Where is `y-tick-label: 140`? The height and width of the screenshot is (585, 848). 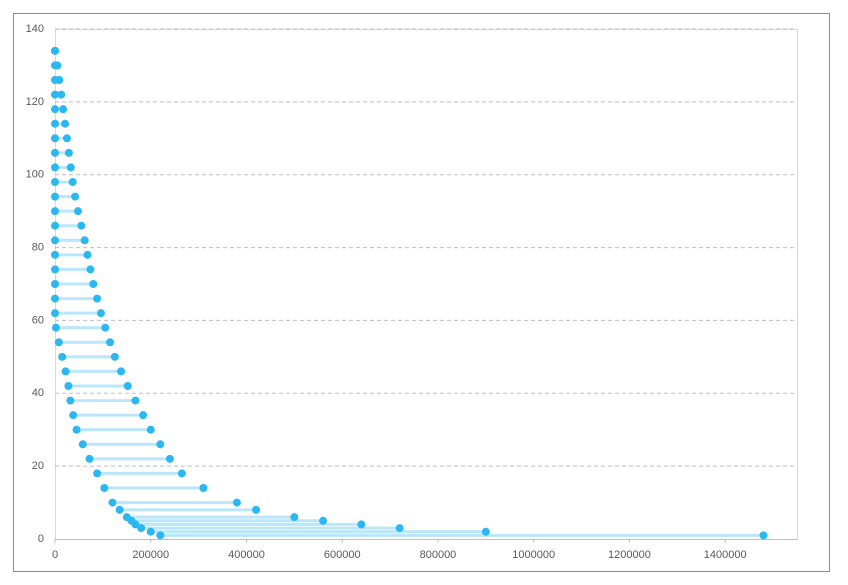
y-tick-label: 140 is located at coordinates (35, 29).